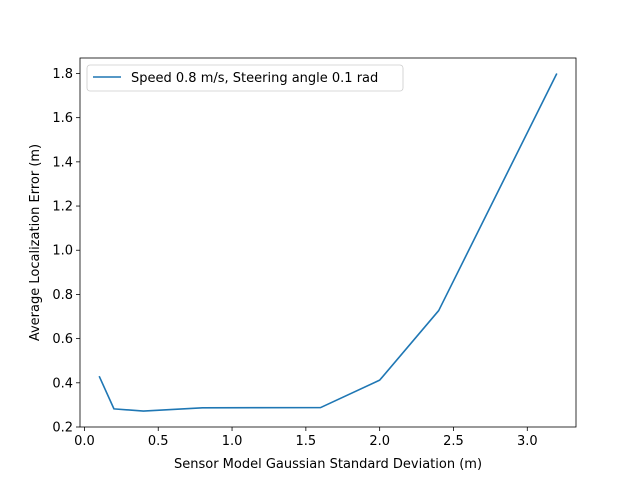  I want to click on legend-box, so click(245, 78).